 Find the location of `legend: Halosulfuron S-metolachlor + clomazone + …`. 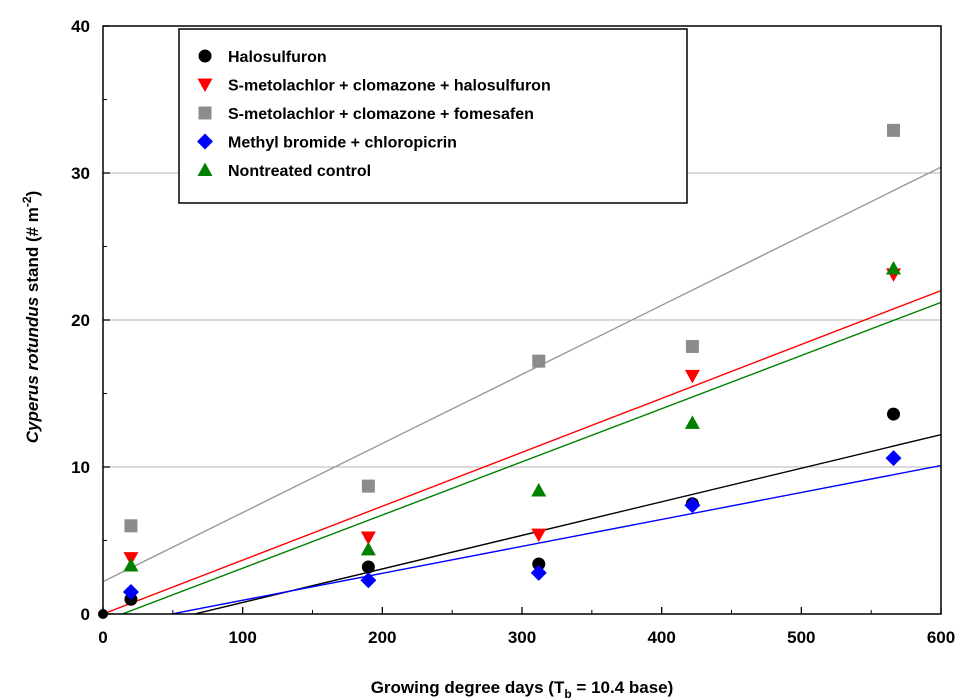

legend: Halosulfuron S-metolachlor + clomazone + … is located at coordinates (433, 116).